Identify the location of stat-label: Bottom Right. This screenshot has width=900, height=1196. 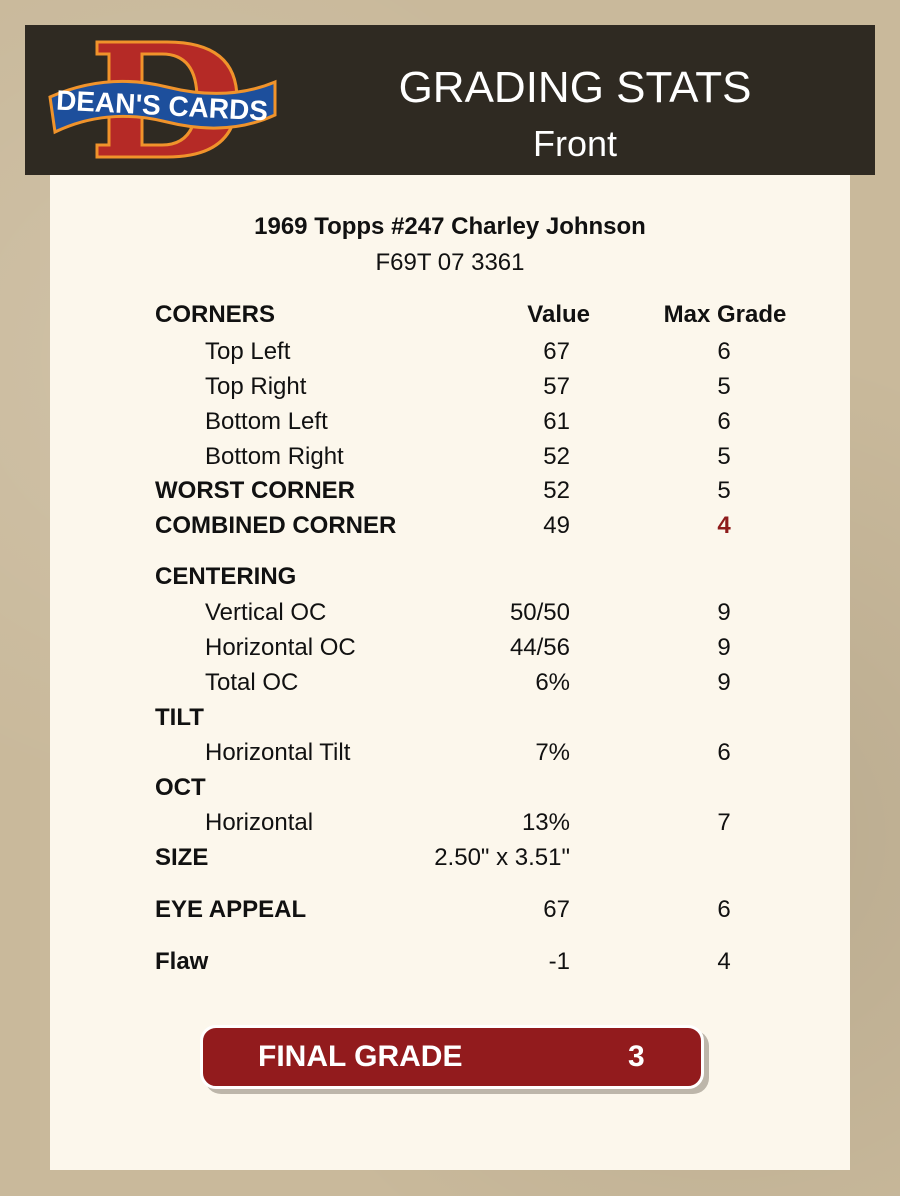
(274, 456).